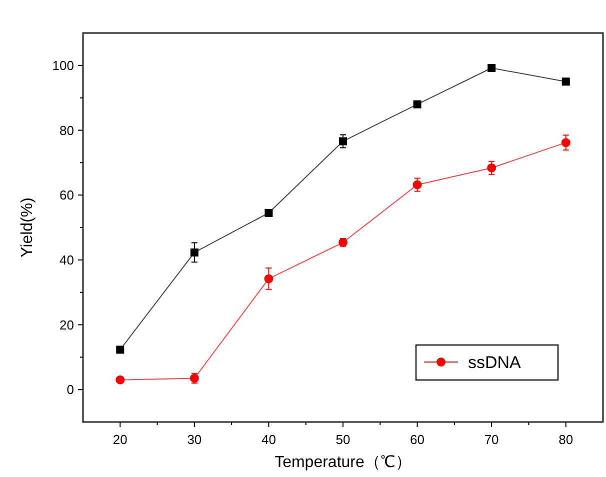  What do you see at coordinates (67, 324) in the screenshot?
I see `y-tick-label: 20` at bounding box center [67, 324].